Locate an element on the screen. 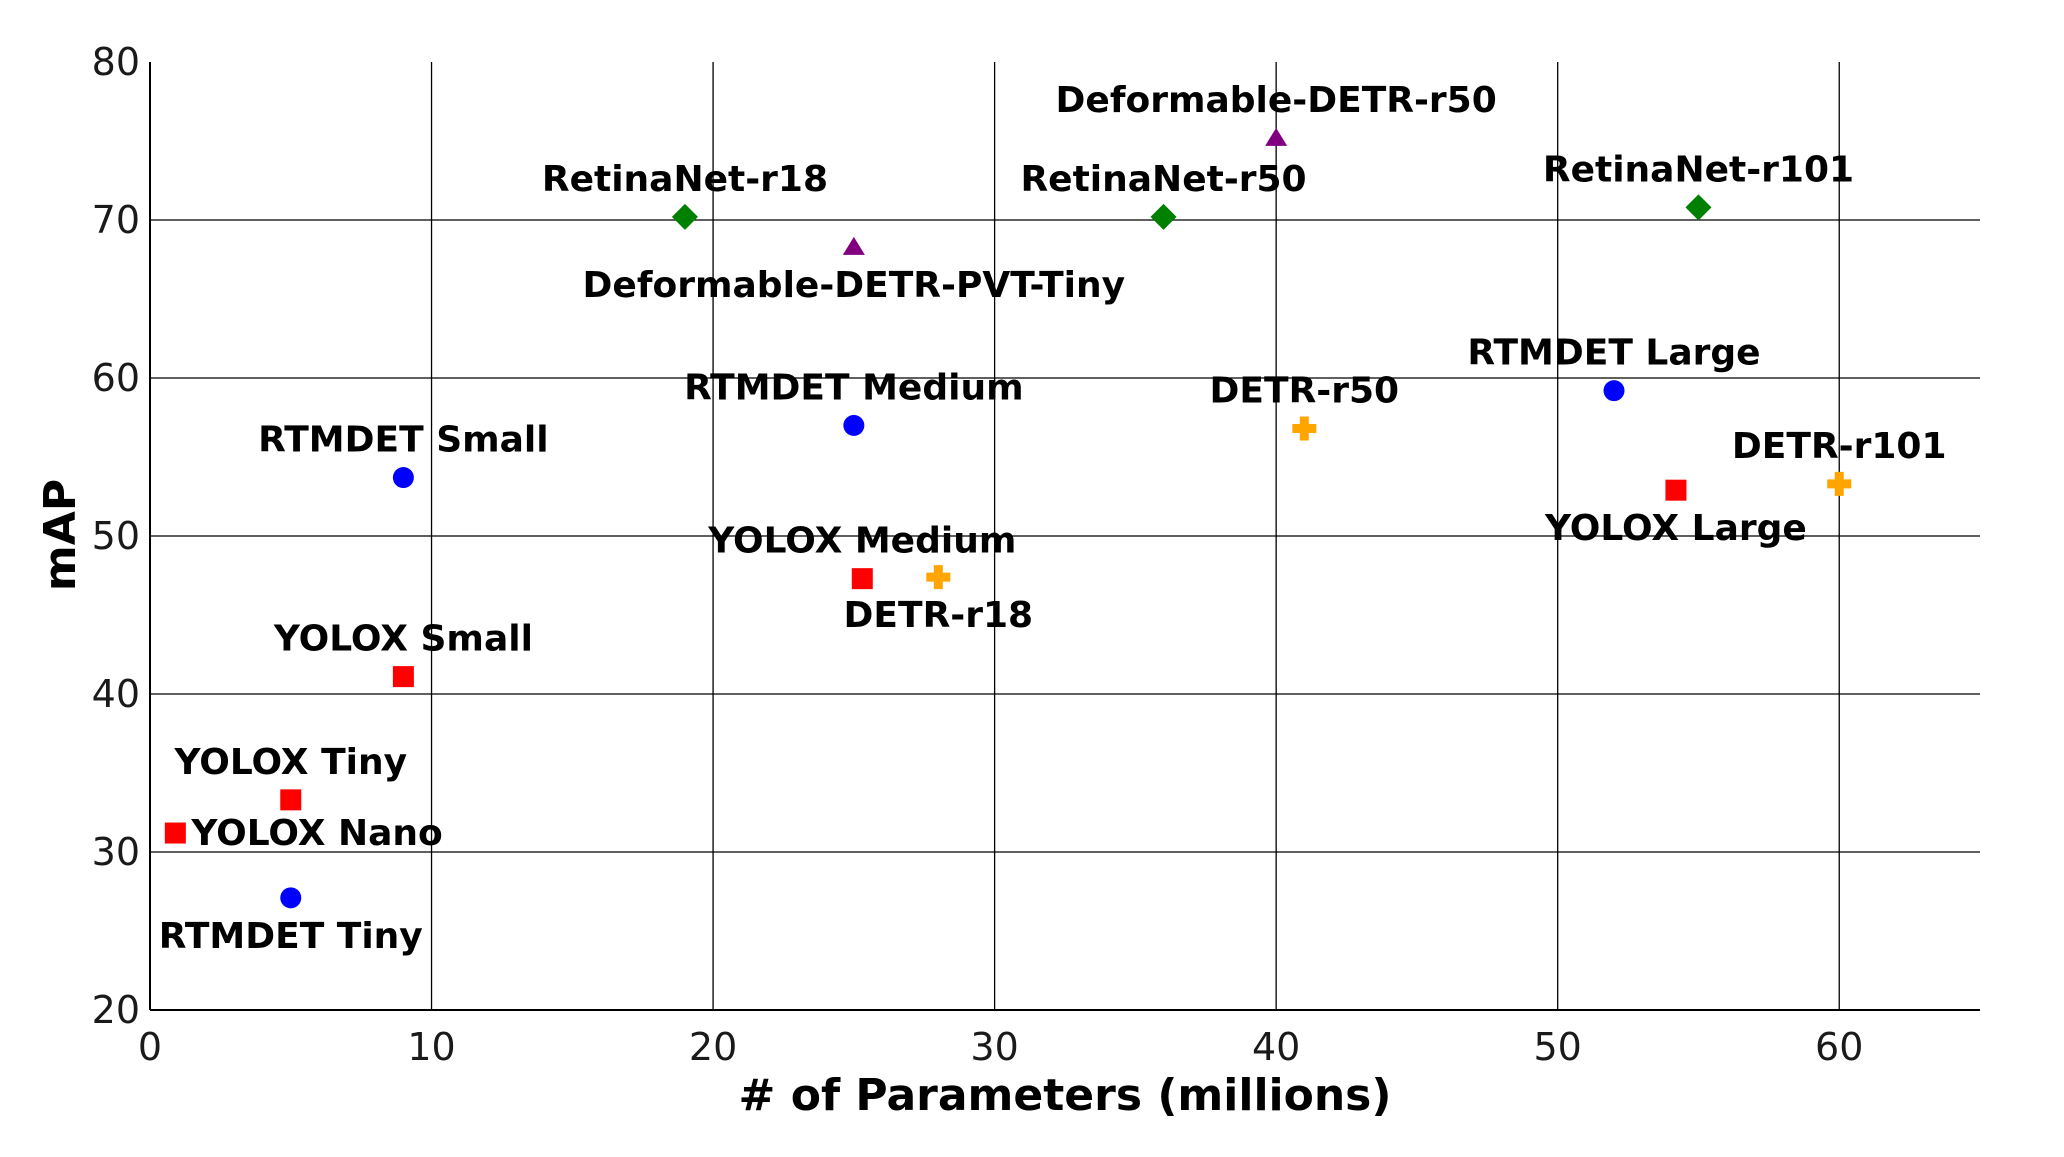 The image size is (2064, 1157). marker-yolox-nano is located at coordinates (175, 833).